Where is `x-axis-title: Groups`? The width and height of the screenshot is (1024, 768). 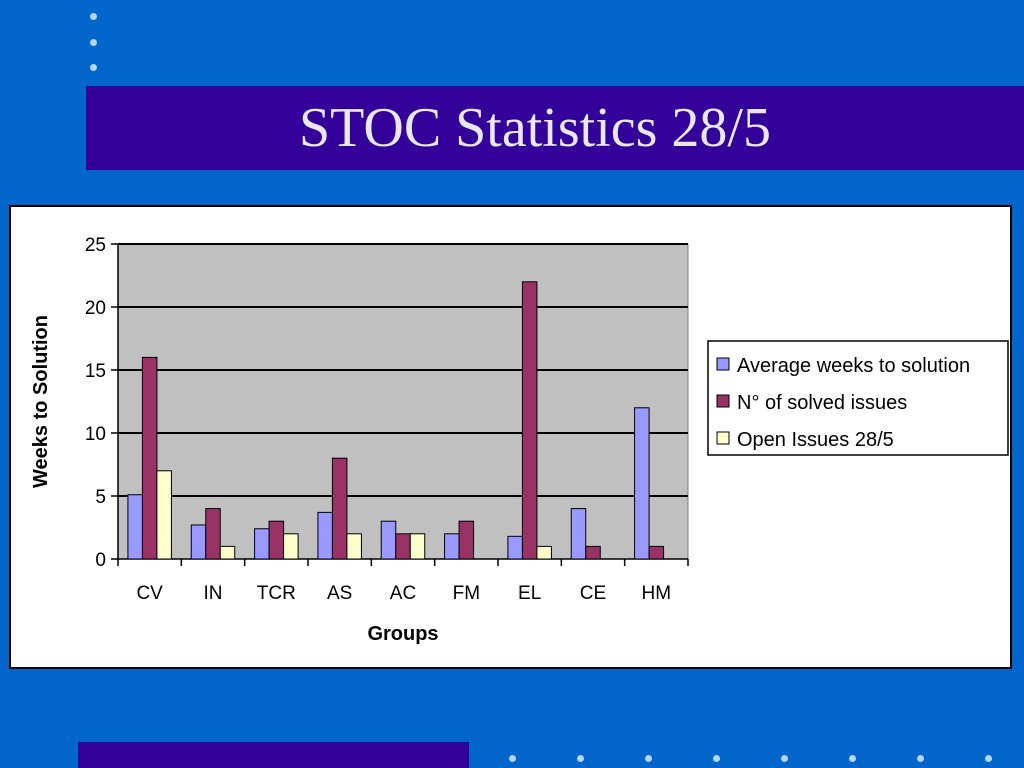
x-axis-title: Groups is located at coordinates (402, 634).